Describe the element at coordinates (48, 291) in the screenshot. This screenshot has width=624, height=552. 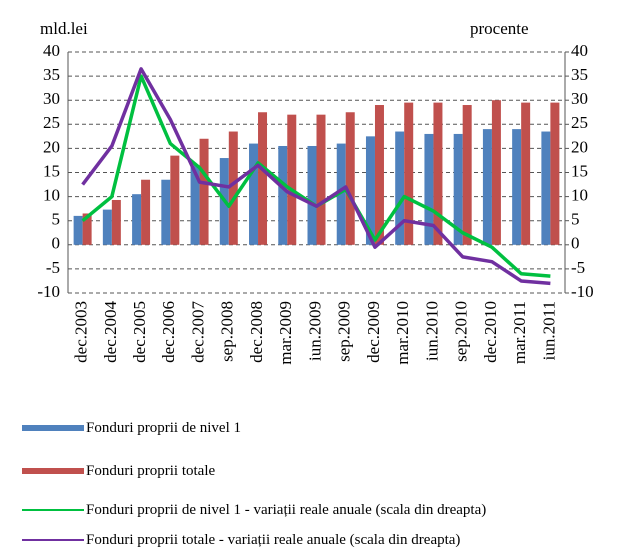
I see `y-tick-label: -10` at that location.